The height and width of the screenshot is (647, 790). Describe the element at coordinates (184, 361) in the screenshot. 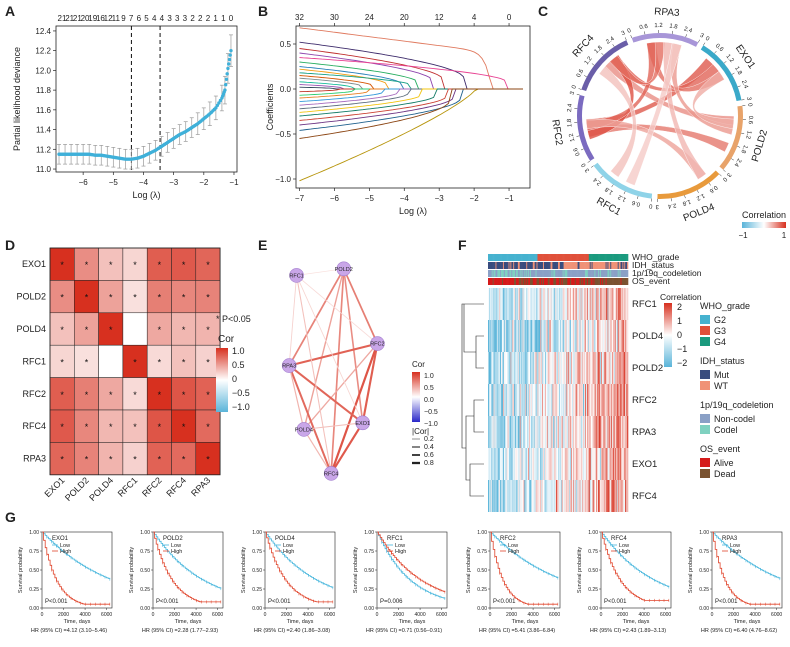

I see `d-cell` at that location.